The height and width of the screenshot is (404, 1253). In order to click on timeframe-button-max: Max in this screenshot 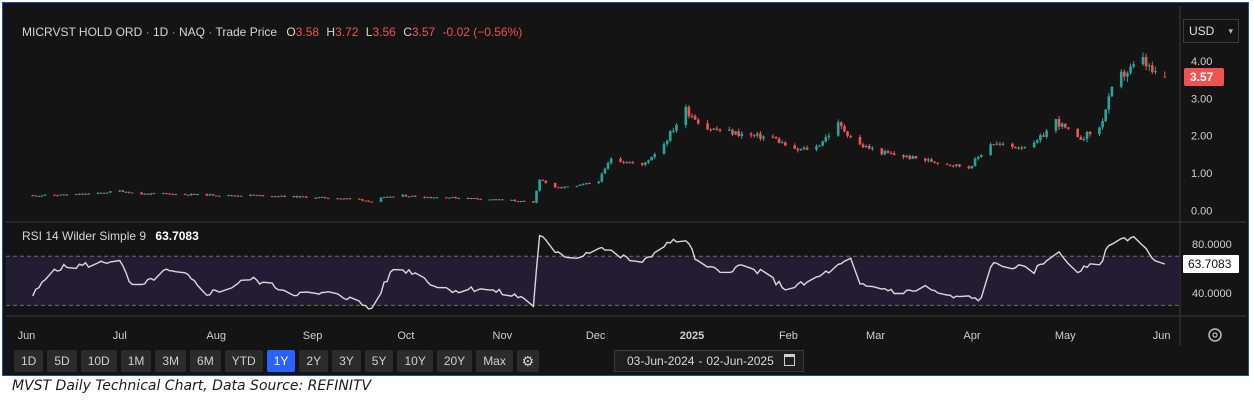, I will do `click(494, 361)`.